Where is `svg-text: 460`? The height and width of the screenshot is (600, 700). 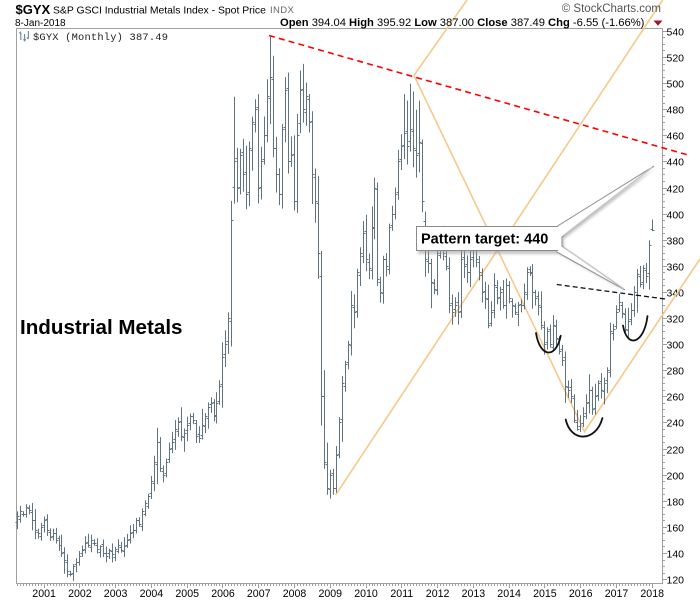 svg-text: 460 is located at coordinates (676, 137).